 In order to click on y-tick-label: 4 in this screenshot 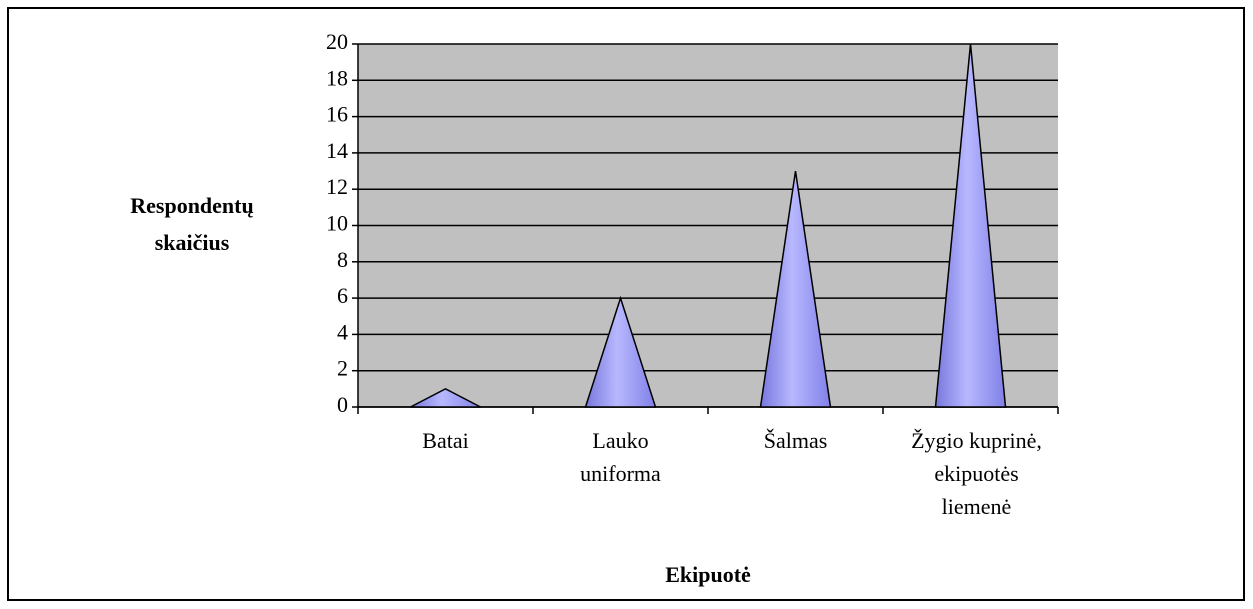, I will do `click(342, 331)`.